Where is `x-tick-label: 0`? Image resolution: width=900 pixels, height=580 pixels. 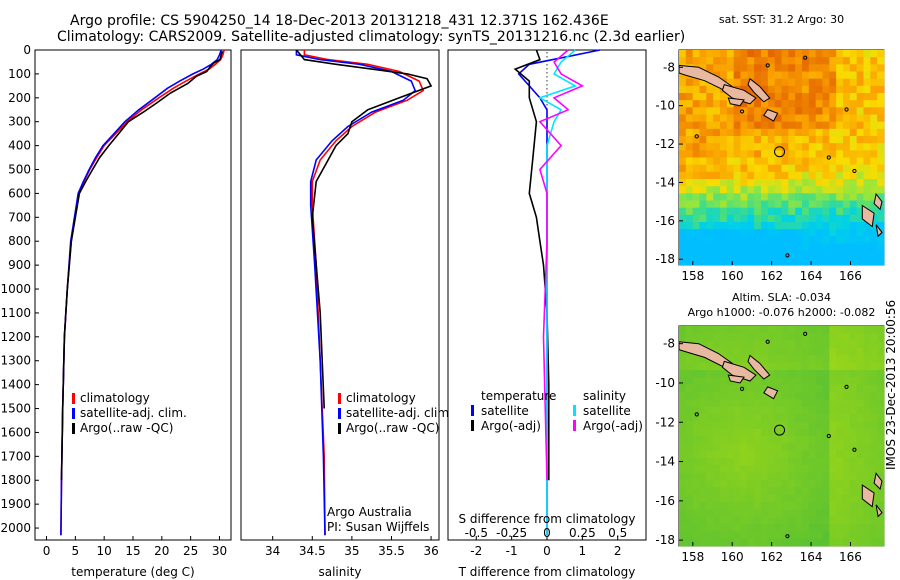
x-tick-label: 0 is located at coordinates (47, 551).